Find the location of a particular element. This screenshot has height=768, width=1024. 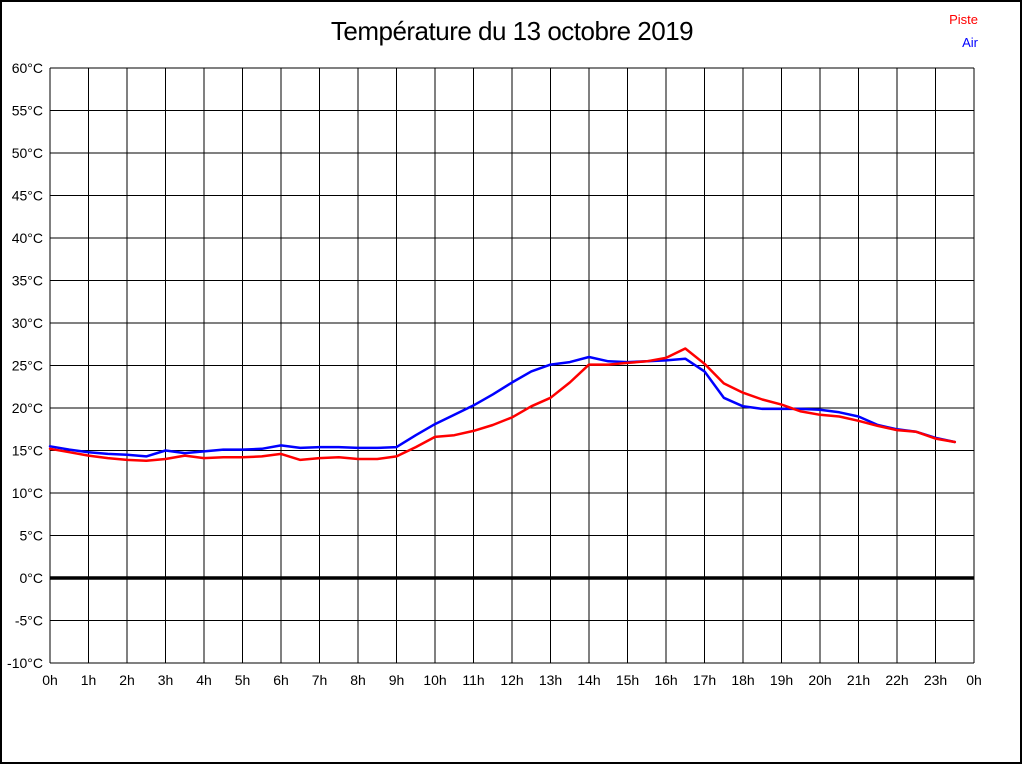

x-tick-label: 19h is located at coordinates (781, 680).